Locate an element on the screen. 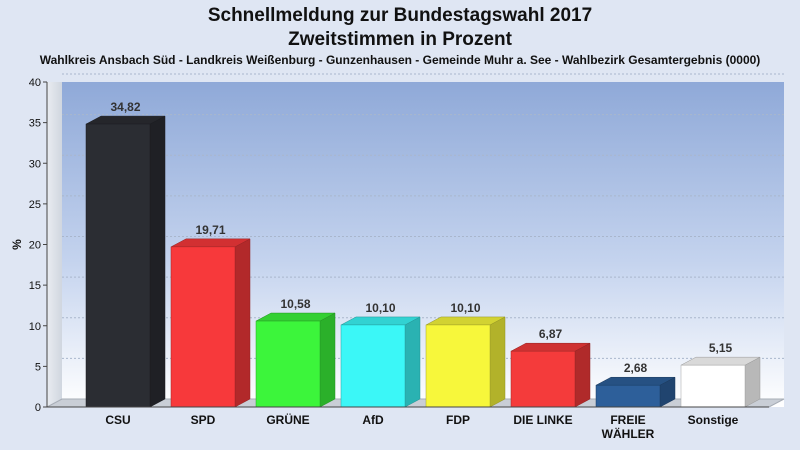  y-tick-label: 5 is located at coordinates (38, 367).